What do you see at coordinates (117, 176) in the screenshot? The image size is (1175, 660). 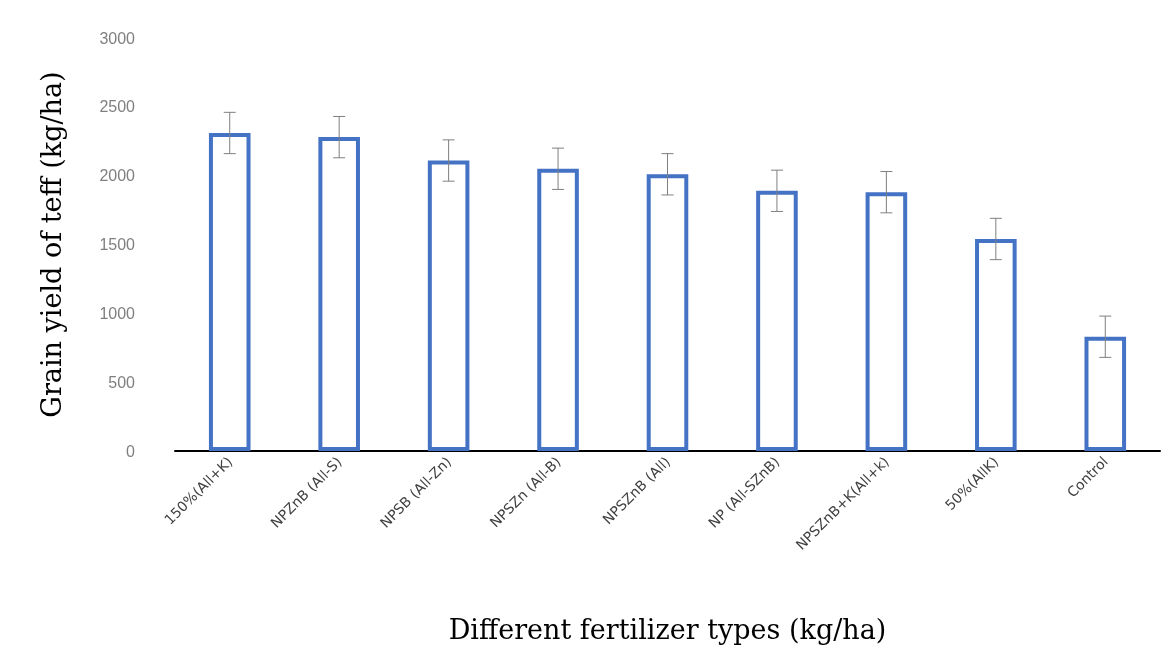 I see `y-tick-label: 2000` at bounding box center [117, 176].